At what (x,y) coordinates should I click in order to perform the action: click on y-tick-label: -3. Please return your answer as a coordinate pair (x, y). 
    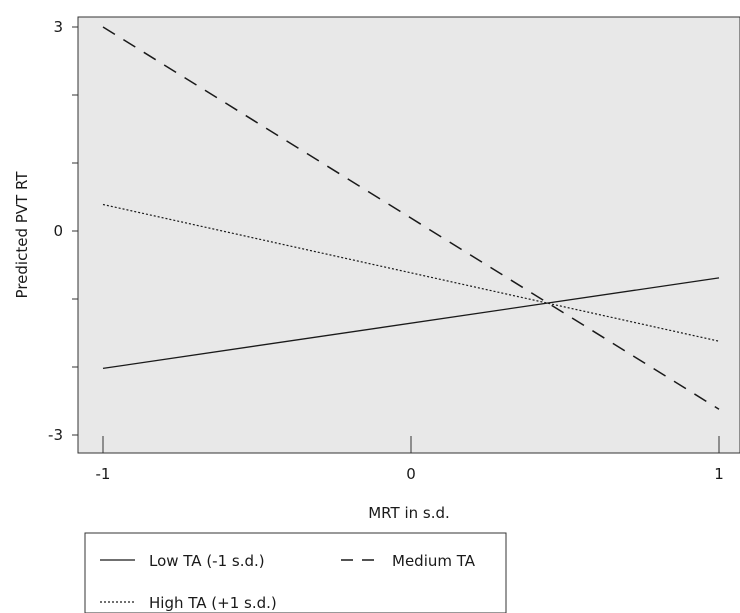
    Looking at the image, I should click on (55, 435).